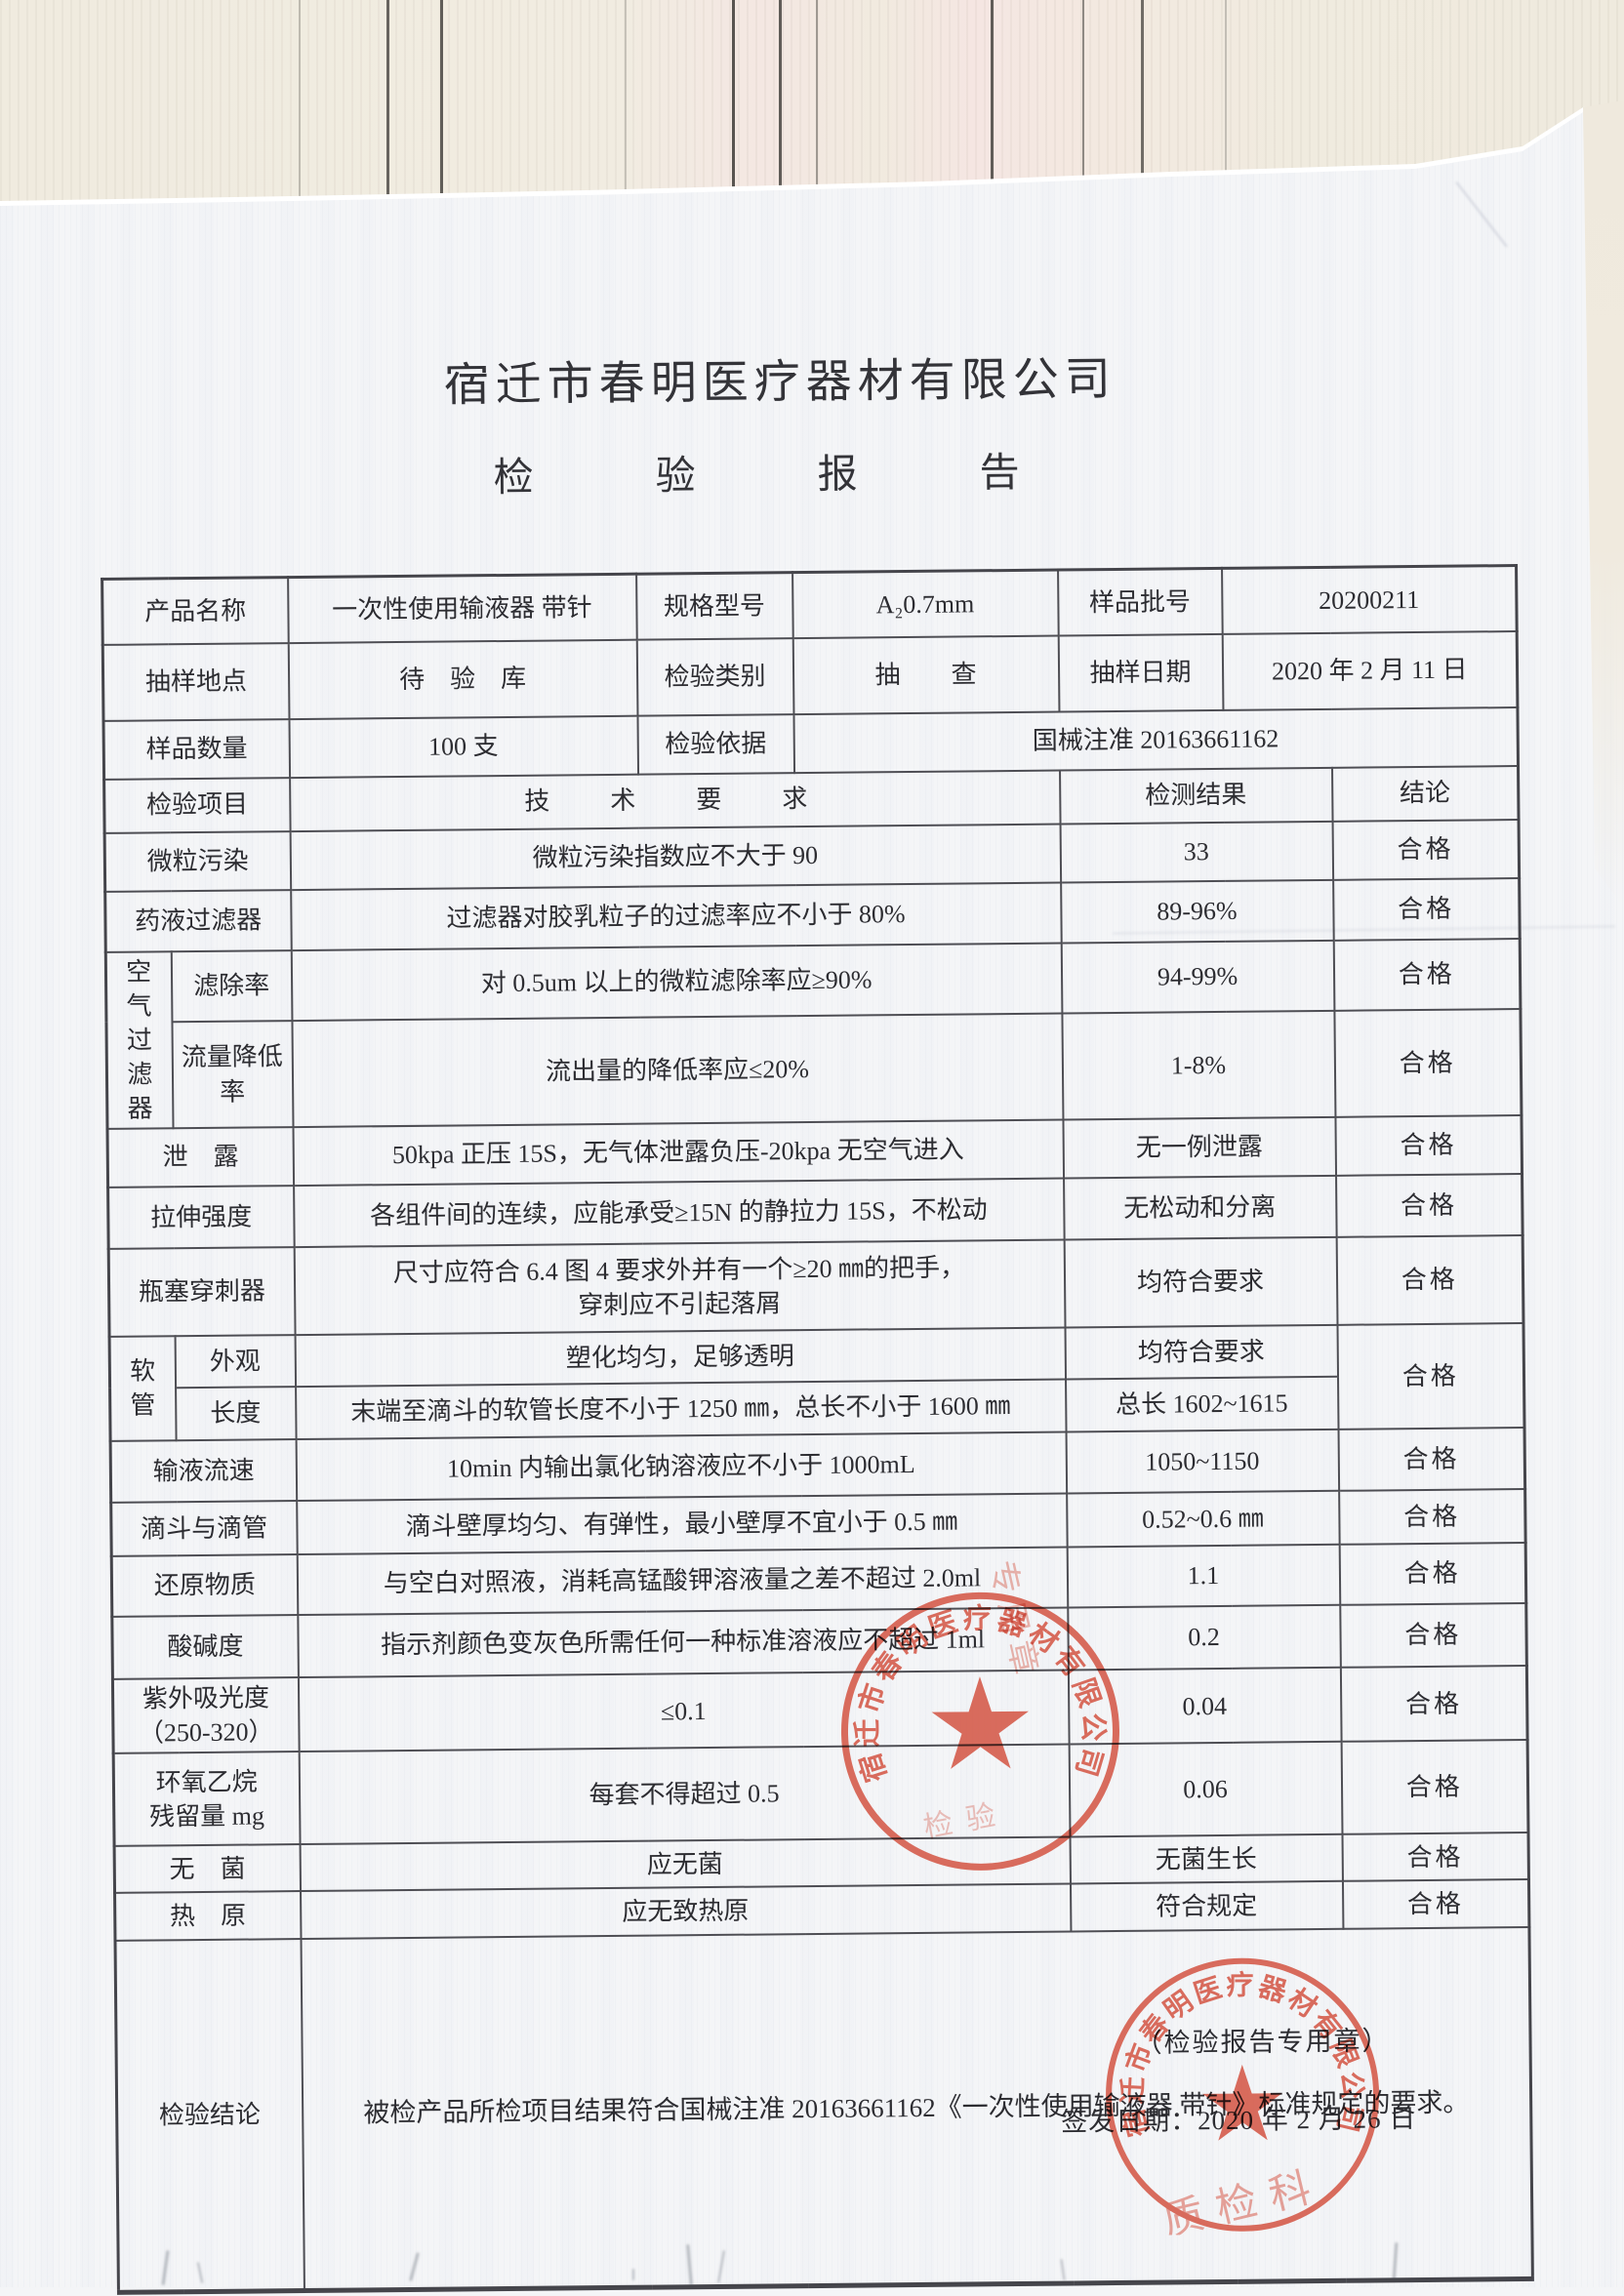 This screenshot has height=2296, width=1624. Describe the element at coordinates (677, 1070) in the screenshot. I see `requirement-cell: 流出量的降低率应≤20%` at that location.